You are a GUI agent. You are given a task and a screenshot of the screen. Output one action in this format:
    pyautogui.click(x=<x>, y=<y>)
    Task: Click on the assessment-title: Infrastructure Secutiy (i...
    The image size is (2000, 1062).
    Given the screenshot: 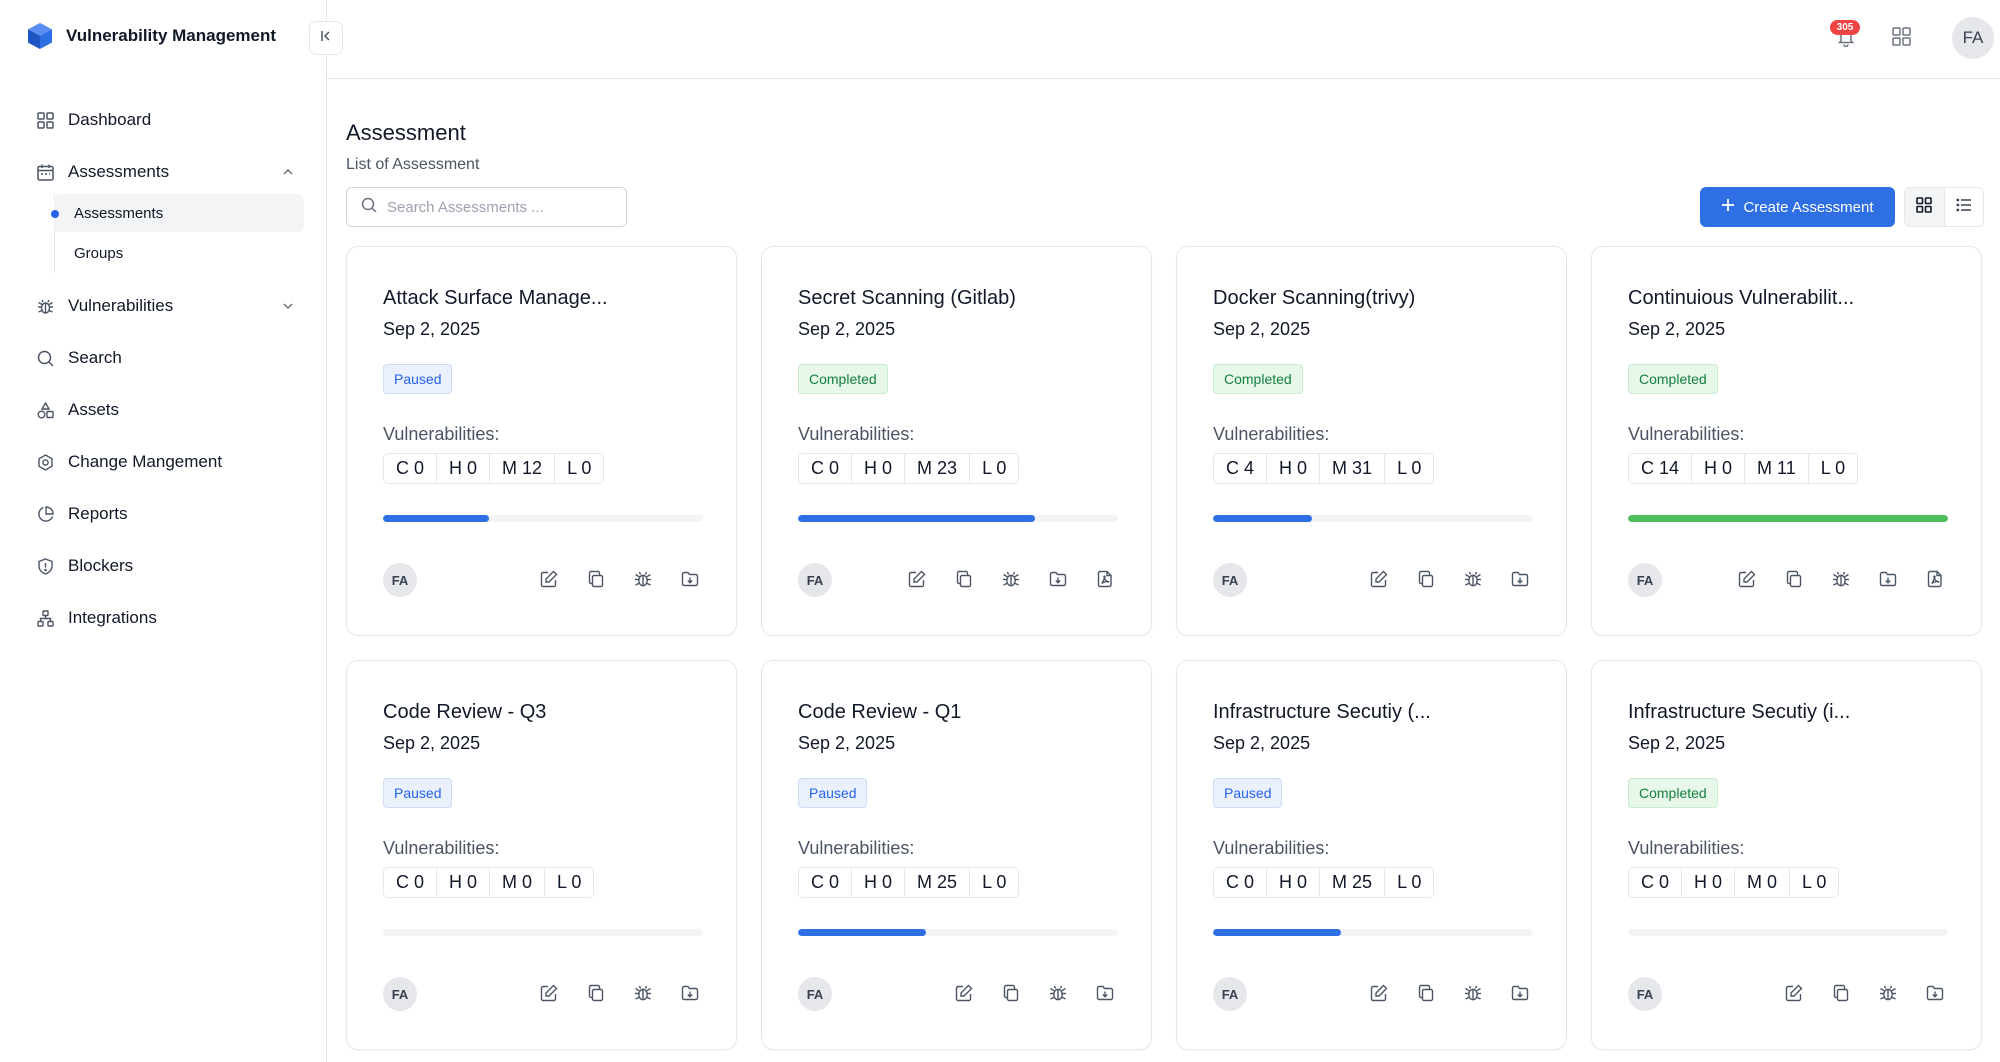 What is the action you would take?
    pyautogui.click(x=1739, y=712)
    